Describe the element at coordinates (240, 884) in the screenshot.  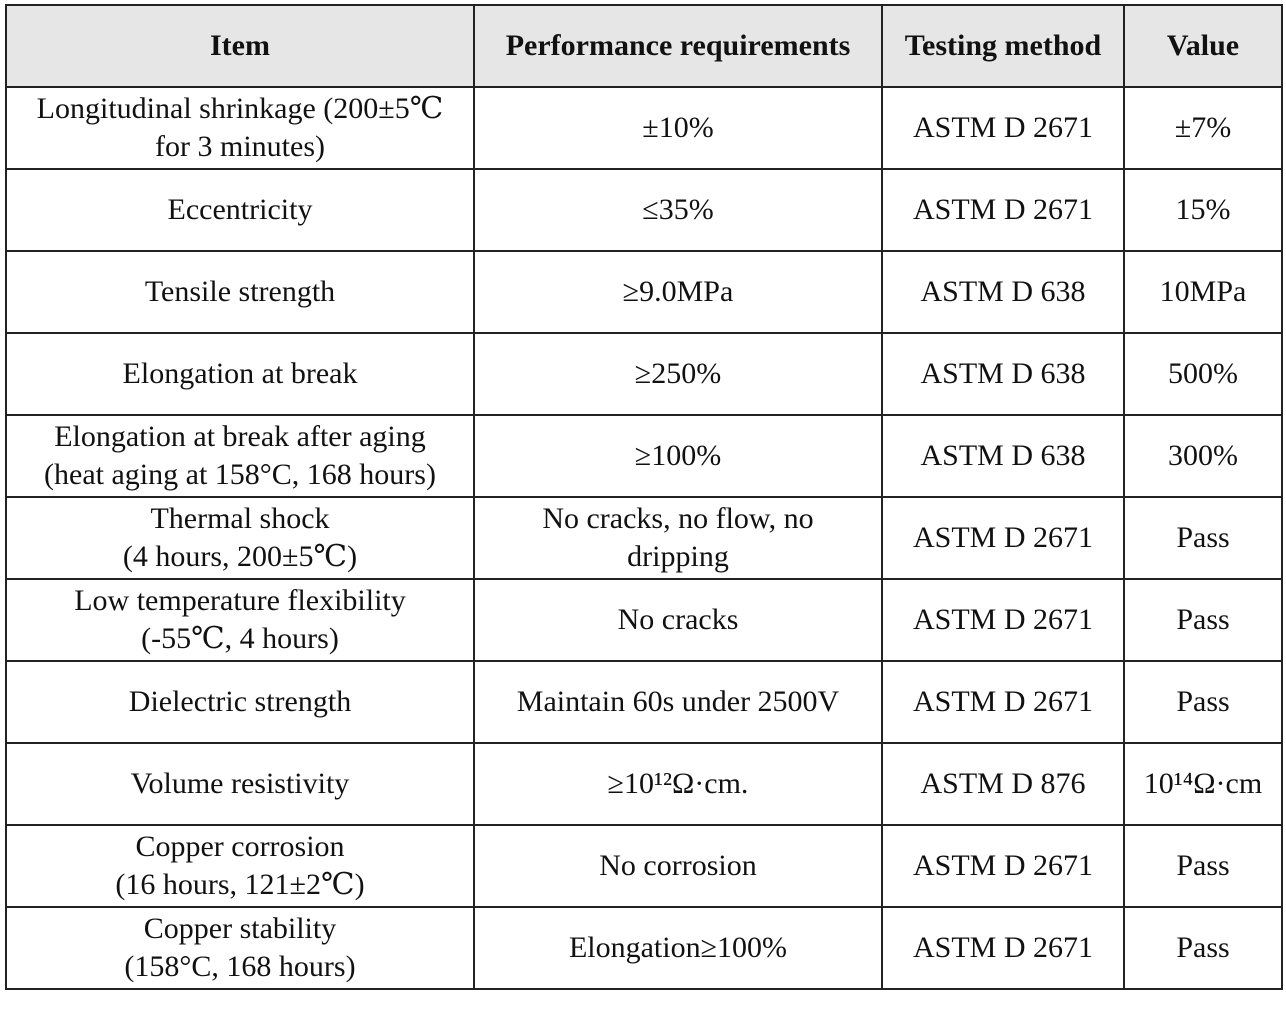
I see `cell-item-line: (16 hours, 121±2℃)` at that location.